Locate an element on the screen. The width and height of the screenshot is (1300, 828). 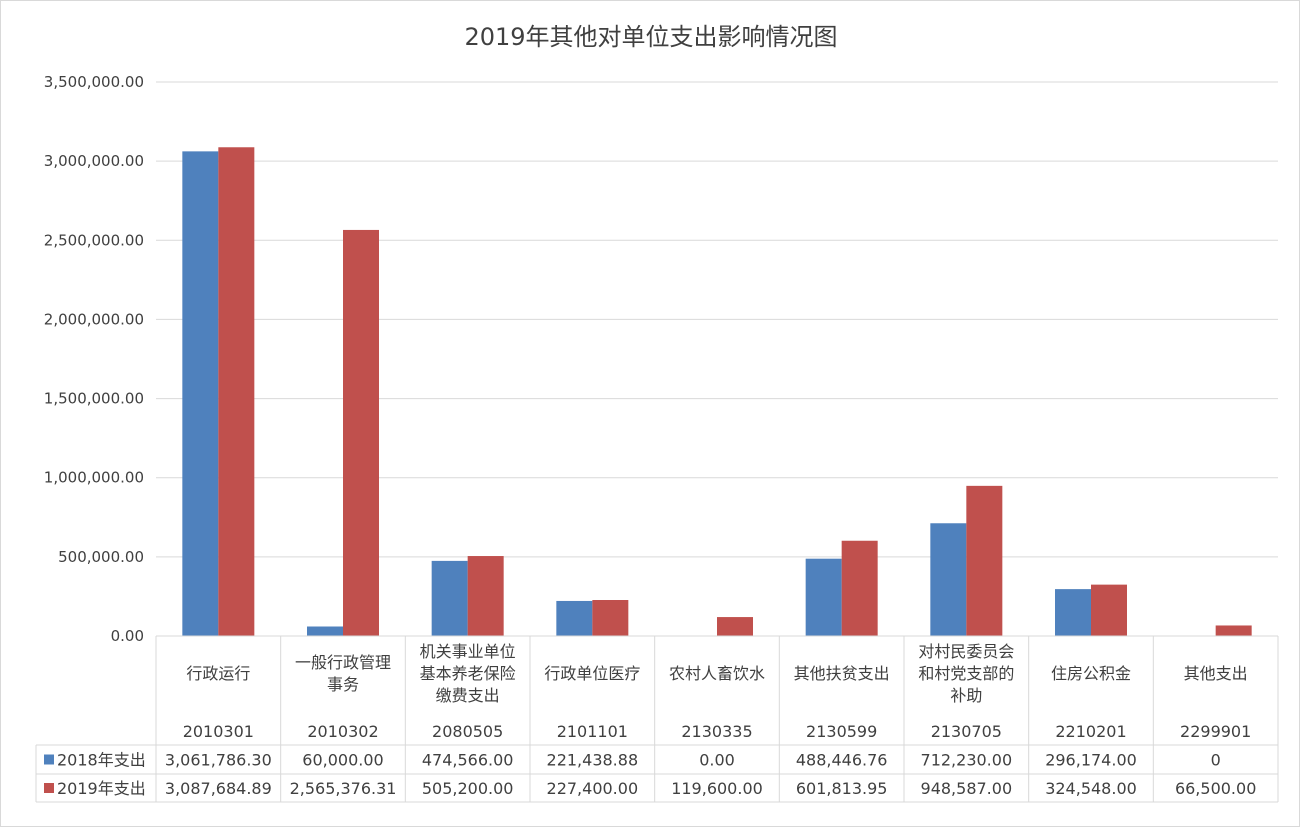
category-code: 2130705 is located at coordinates (966, 731).